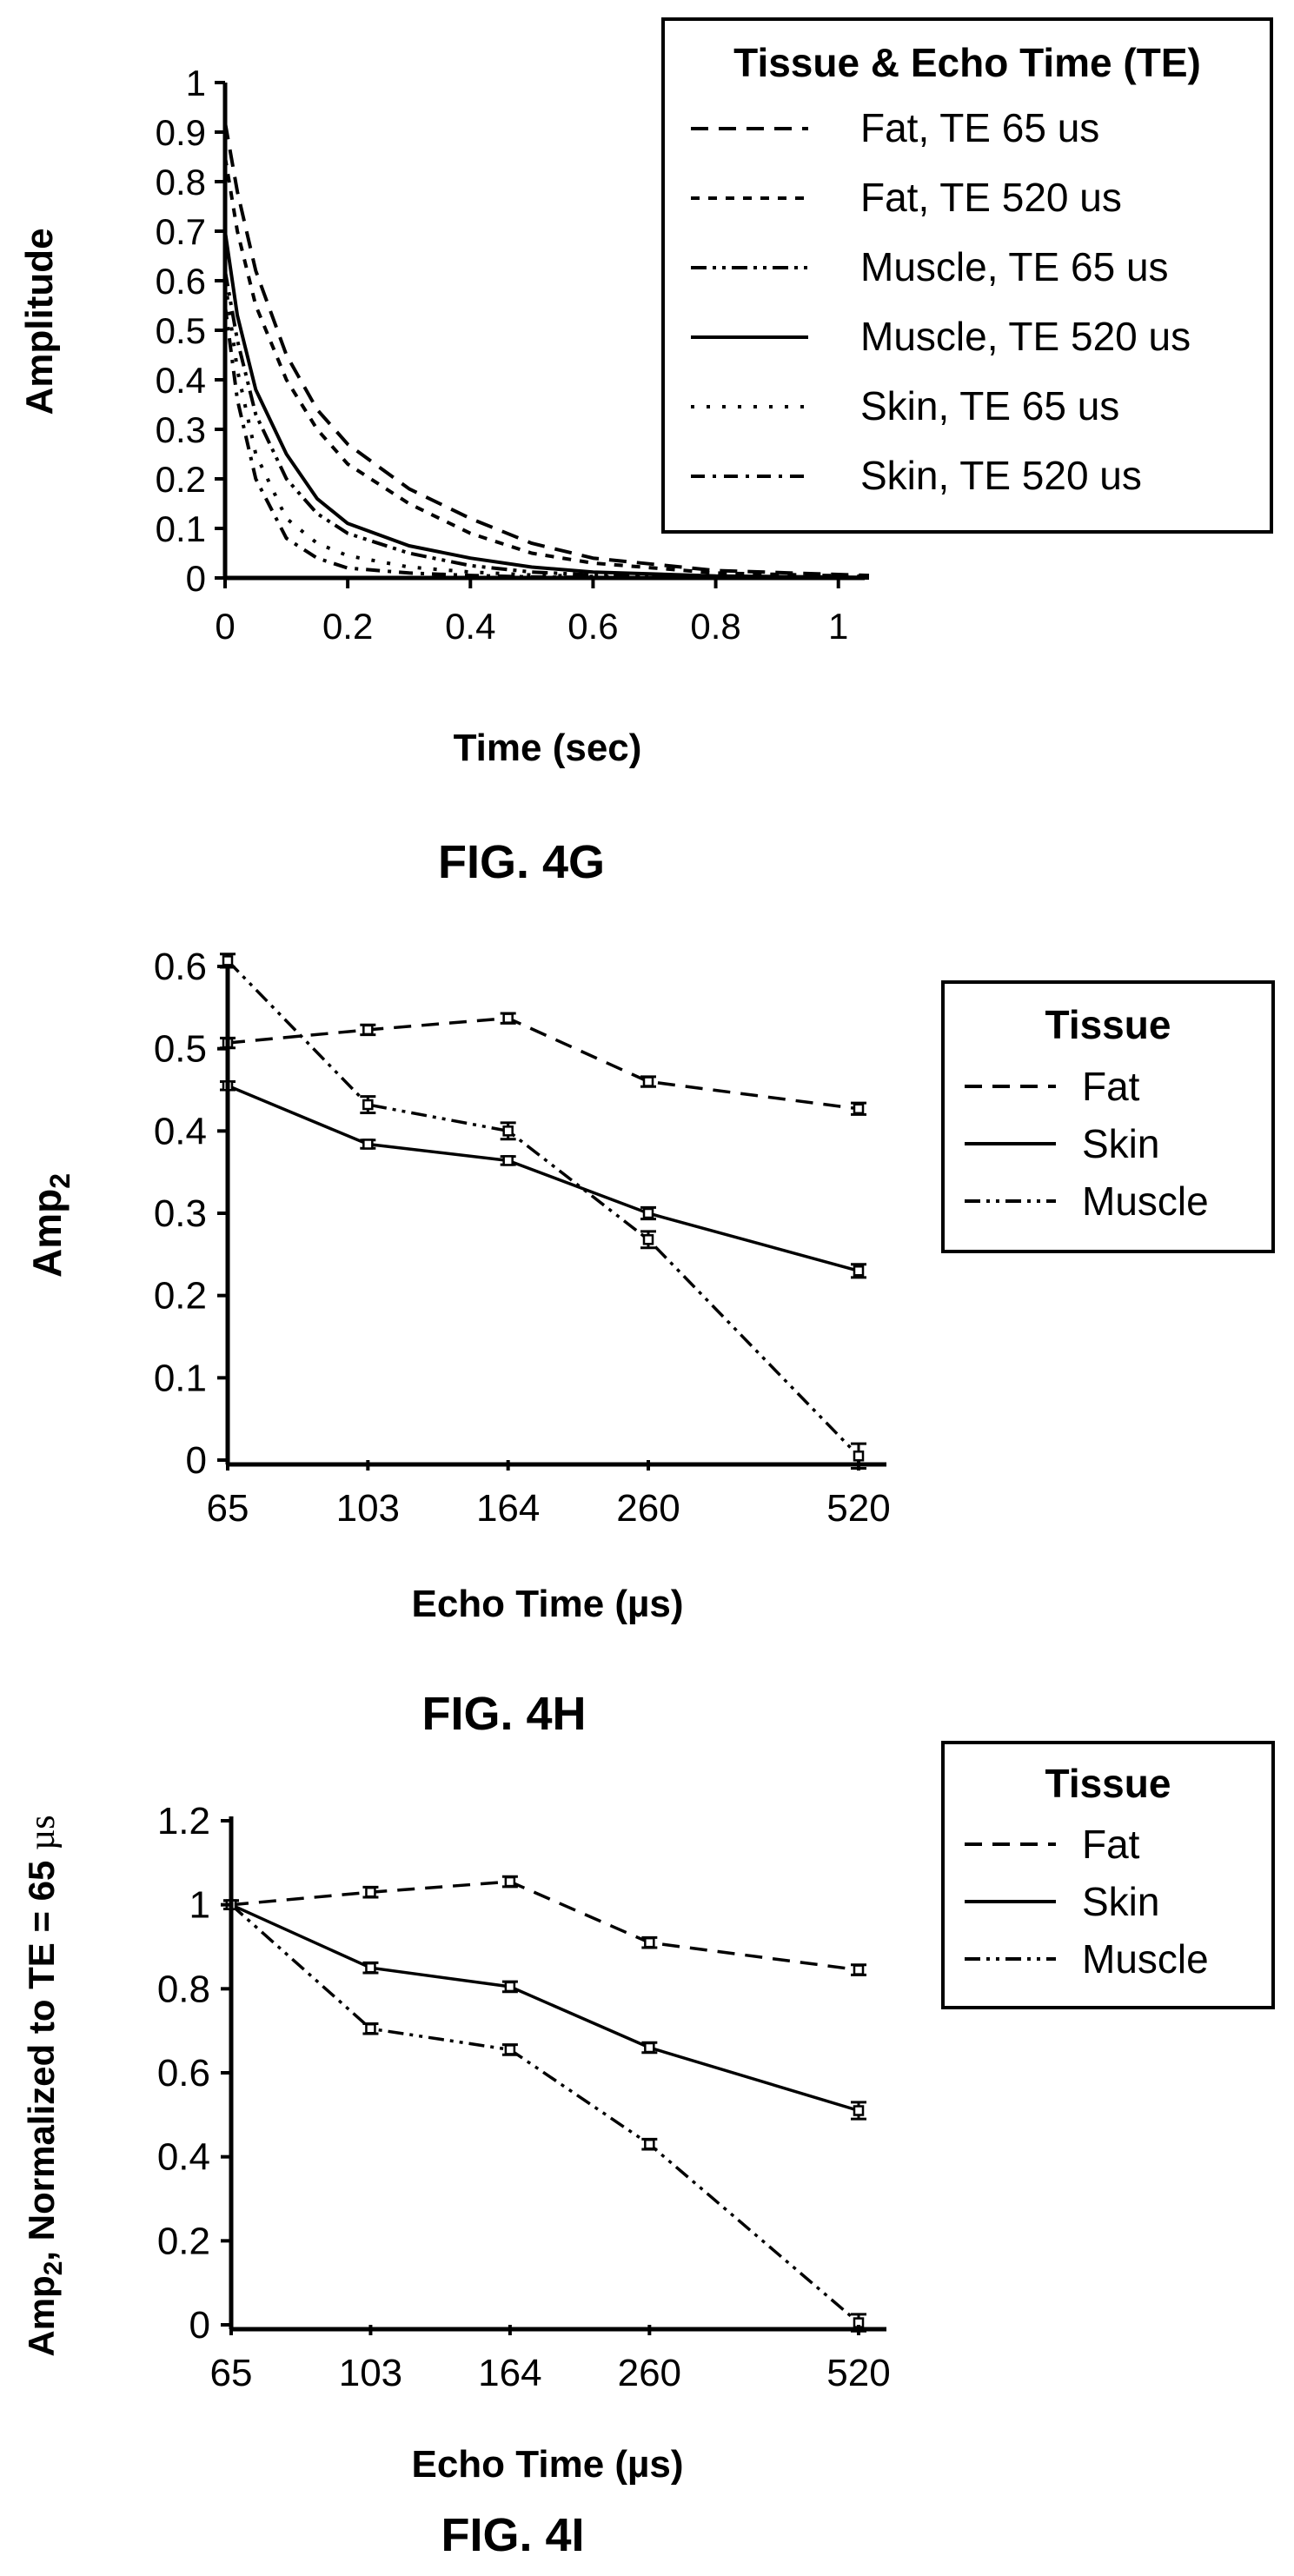 The width and height of the screenshot is (1294, 2576). I want to click on chart-4h-y-tick-label: 0.2, so click(181, 1296).